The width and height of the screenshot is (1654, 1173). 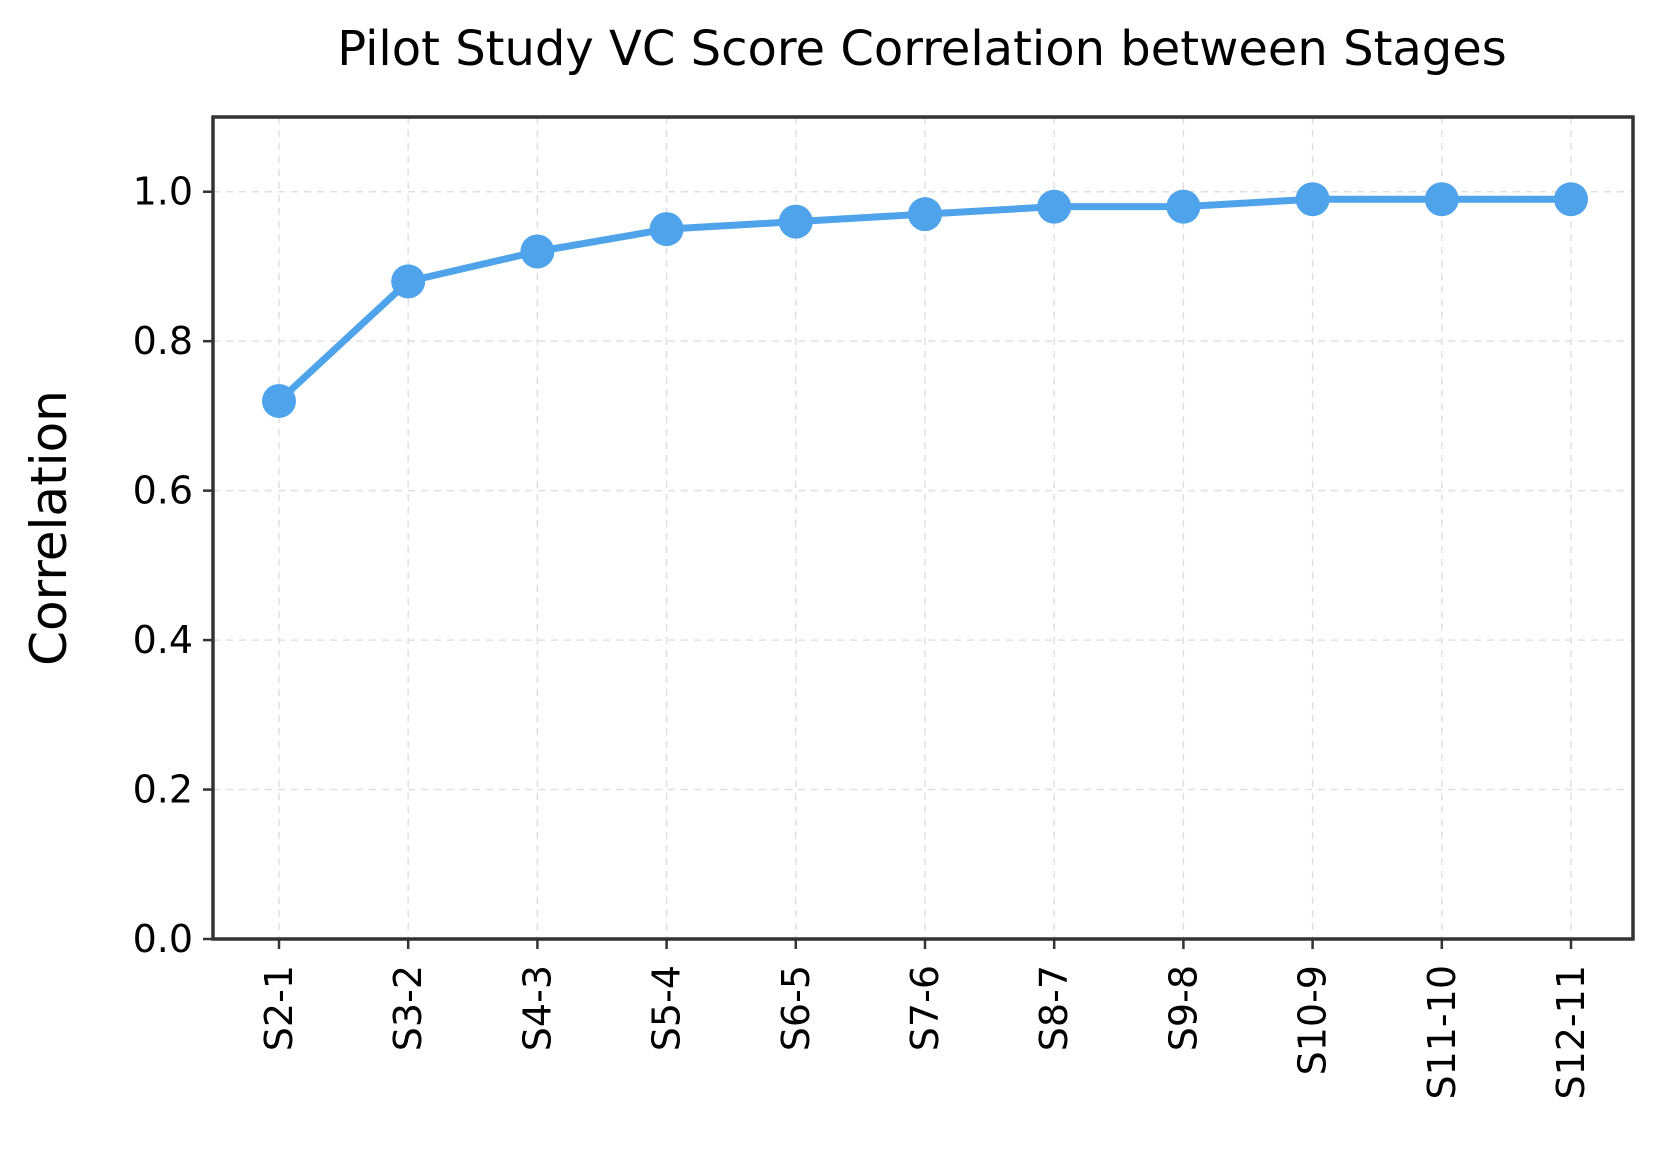 I want to click on y-tick-label: 0.6, so click(x=163, y=491).